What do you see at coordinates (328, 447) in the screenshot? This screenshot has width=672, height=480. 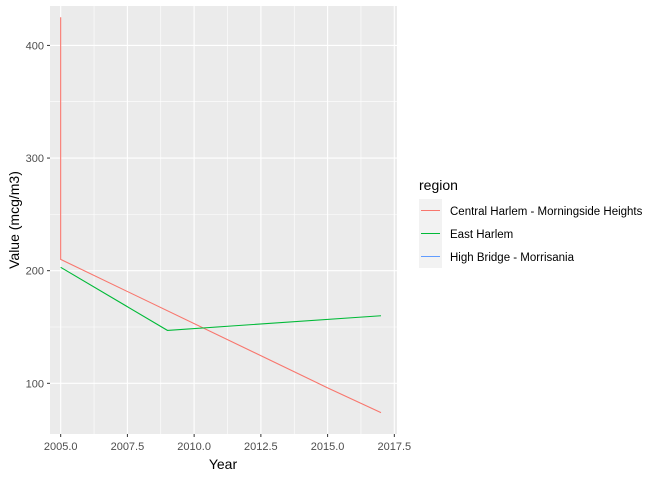 I see `x-tick-label: 2015.0` at bounding box center [328, 447].